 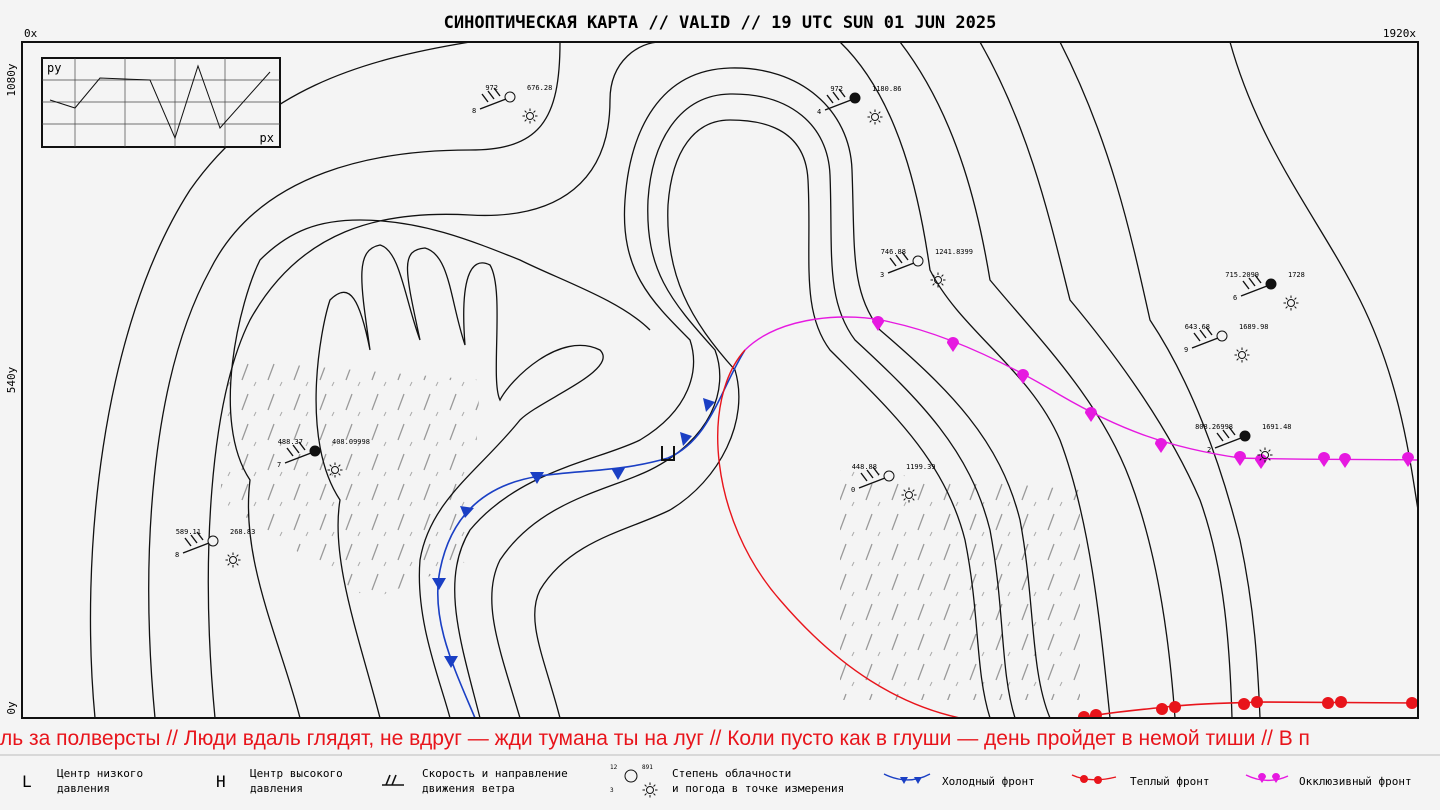 I want to click on inset-label: px, so click(x=267, y=138).